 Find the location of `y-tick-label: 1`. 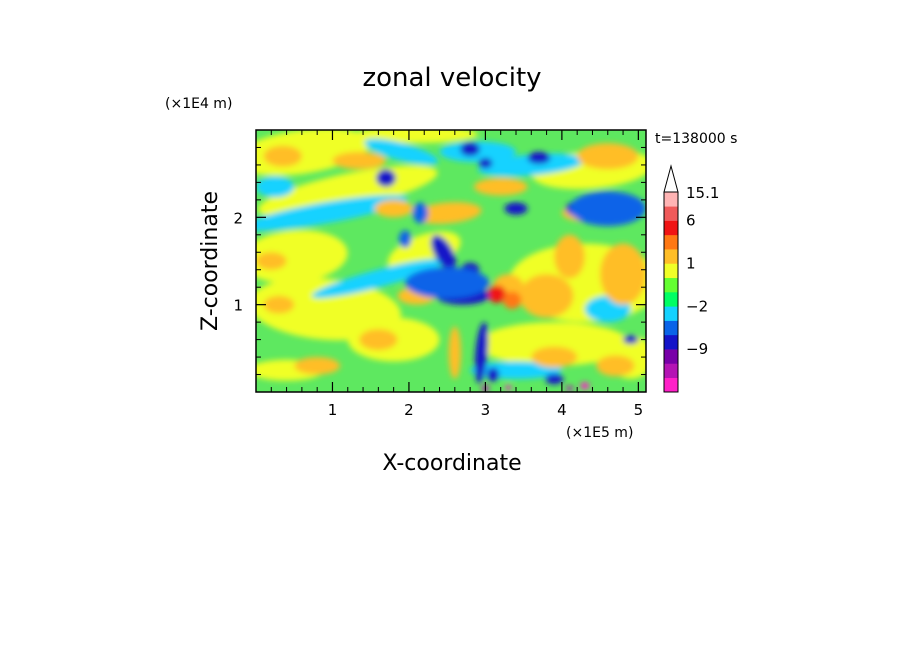

y-tick-label: 1 is located at coordinates (238, 306).